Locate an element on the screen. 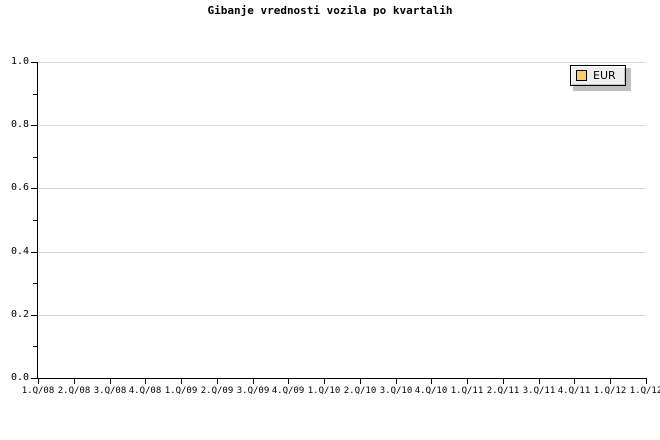 This screenshot has width=660, height=440. x-axis-tick-label: 1.Q/09 is located at coordinates (181, 391).